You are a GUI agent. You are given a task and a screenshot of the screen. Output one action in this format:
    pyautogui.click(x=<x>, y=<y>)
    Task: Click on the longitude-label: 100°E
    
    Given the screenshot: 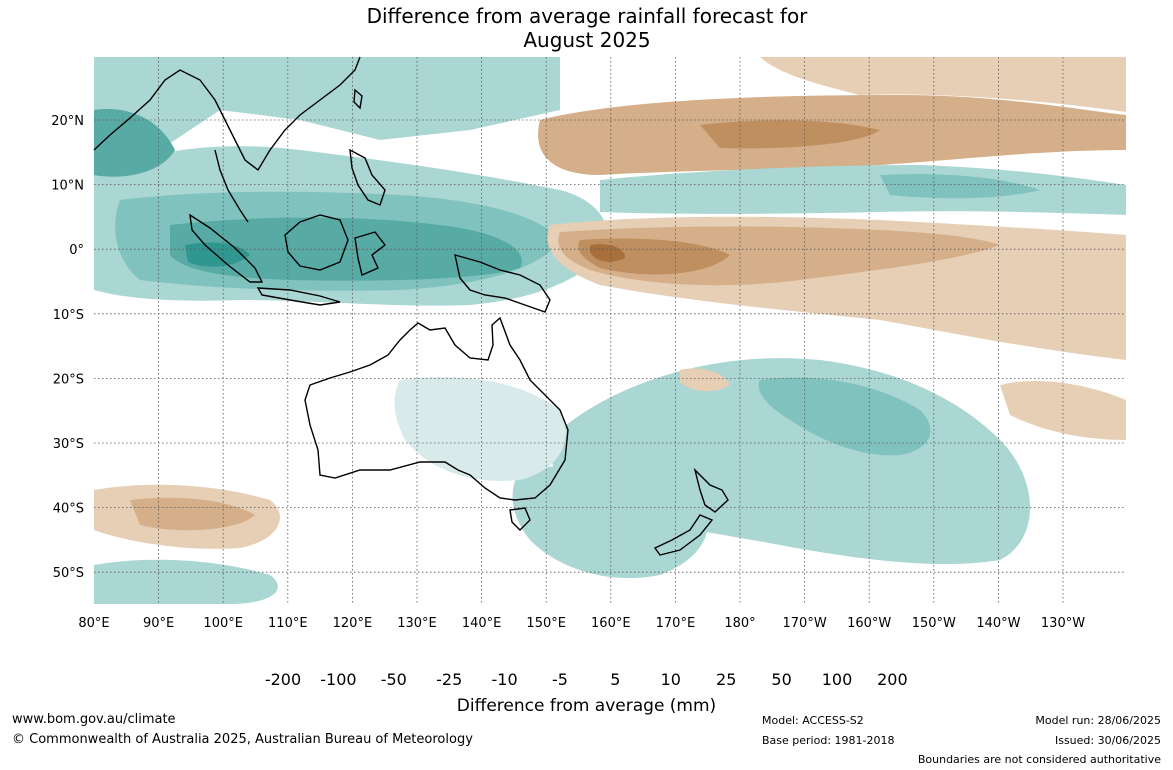 What is the action you would take?
    pyautogui.click(x=223, y=623)
    